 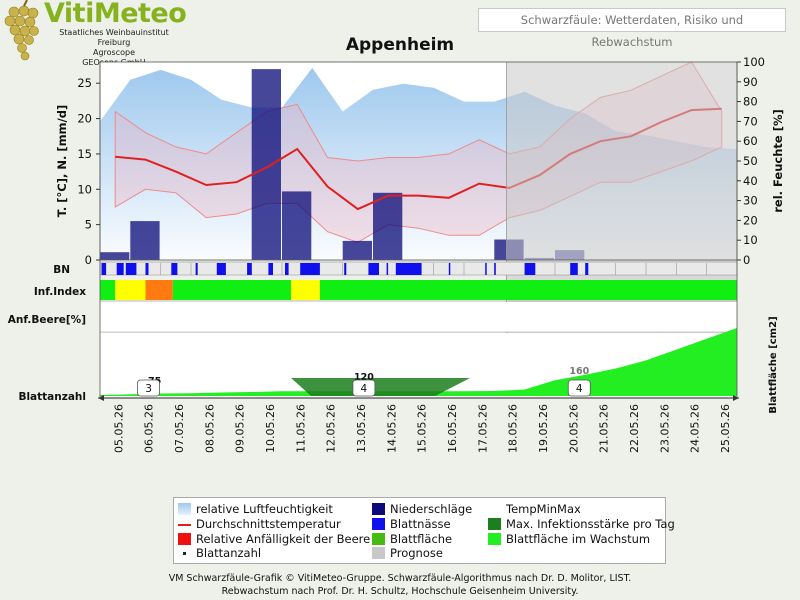 What do you see at coordinates (364, 389) in the screenshot?
I see `leaf-count-value: 4` at bounding box center [364, 389].